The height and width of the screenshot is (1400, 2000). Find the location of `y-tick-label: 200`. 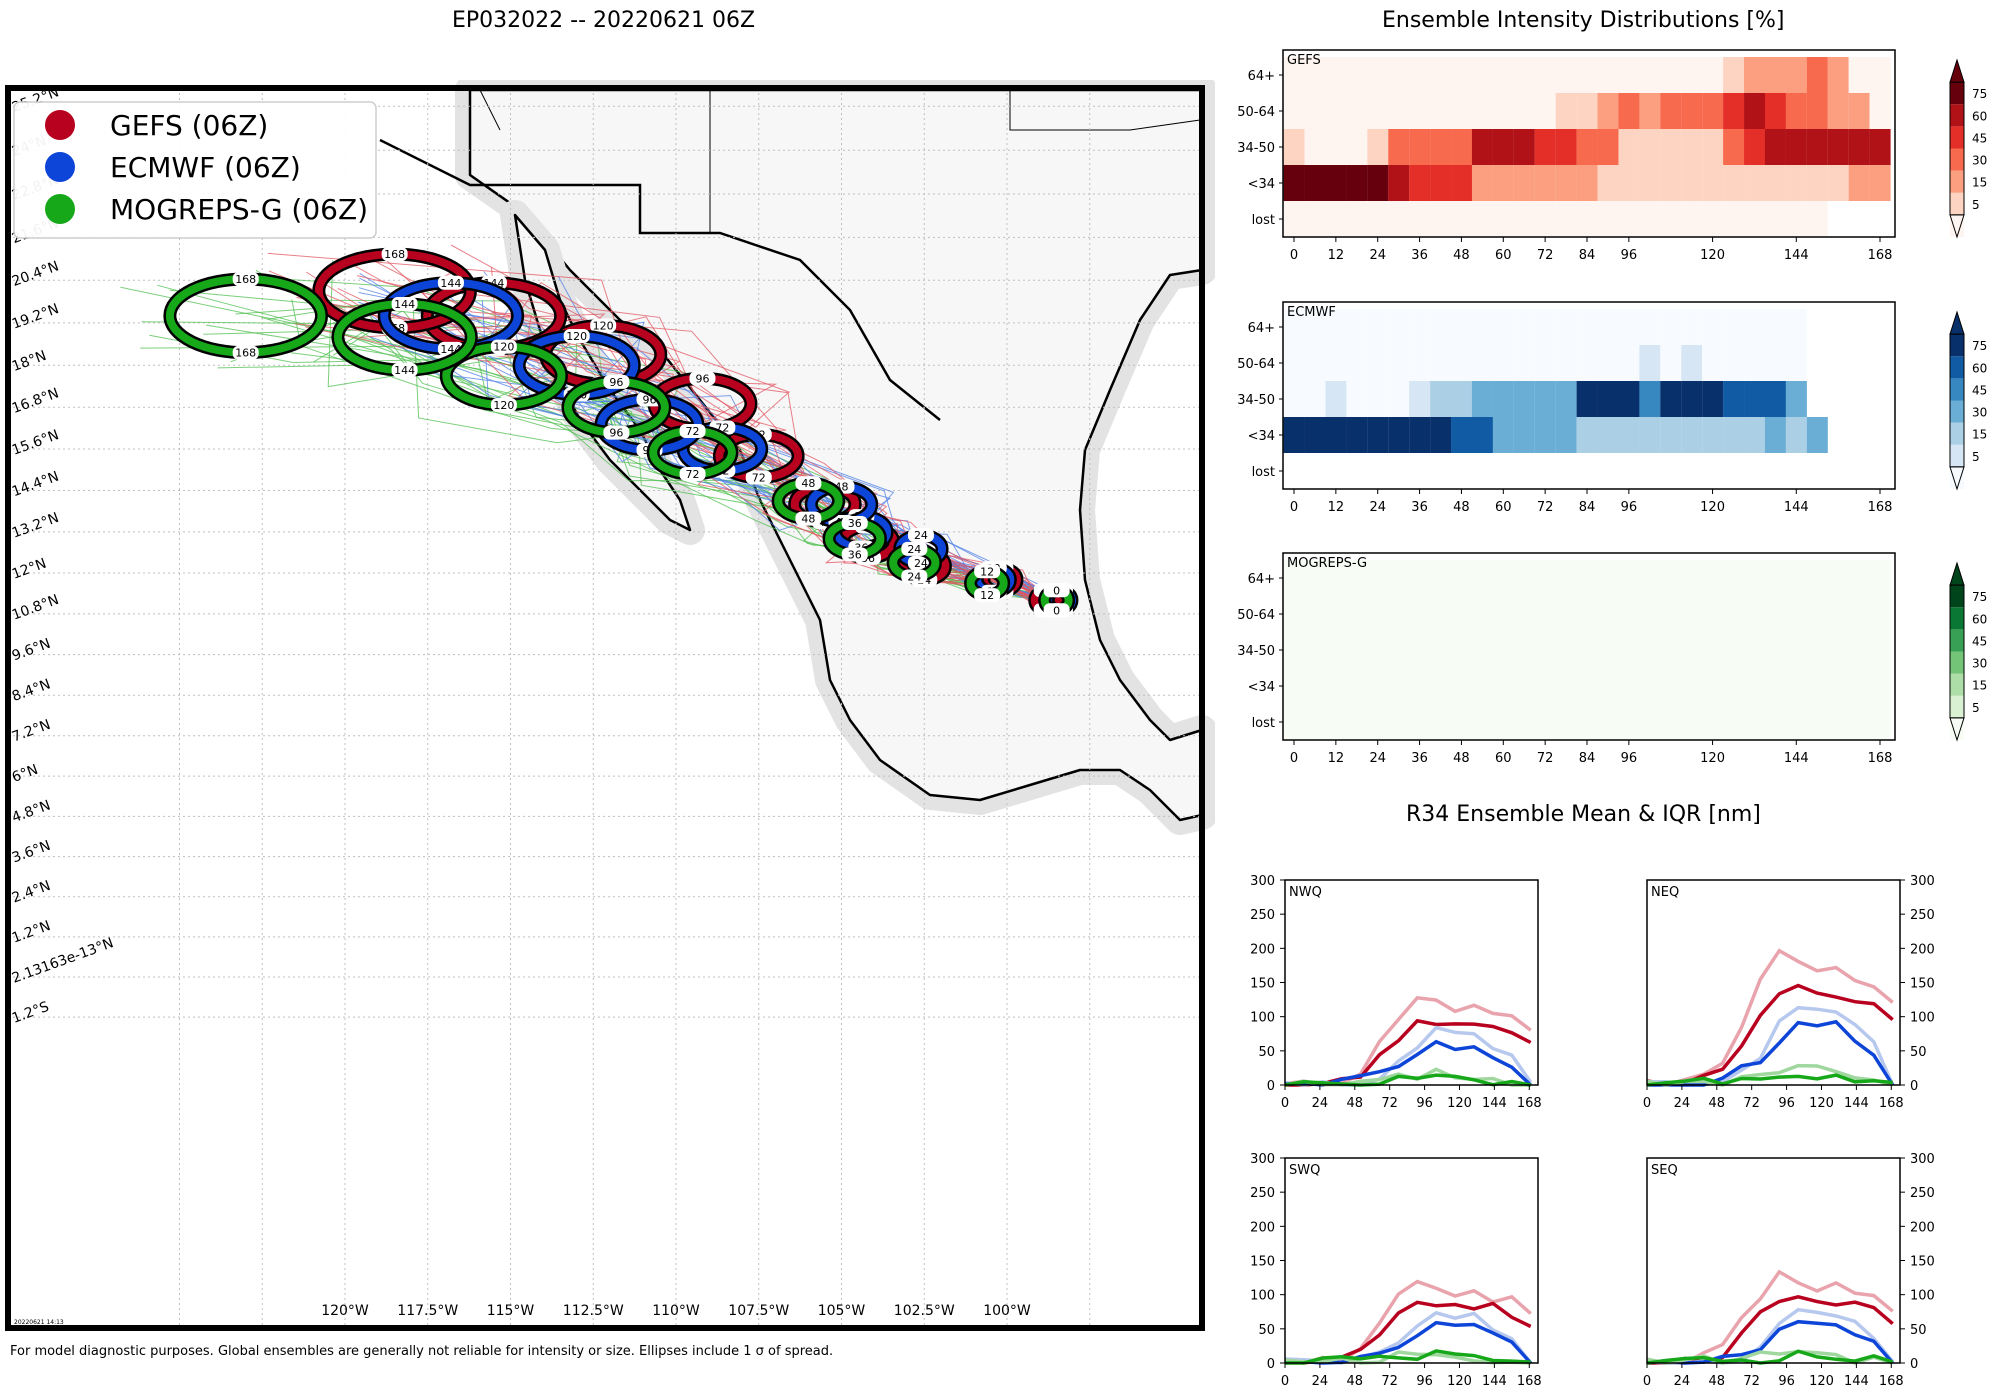

y-tick-label: 200 is located at coordinates (1262, 949).